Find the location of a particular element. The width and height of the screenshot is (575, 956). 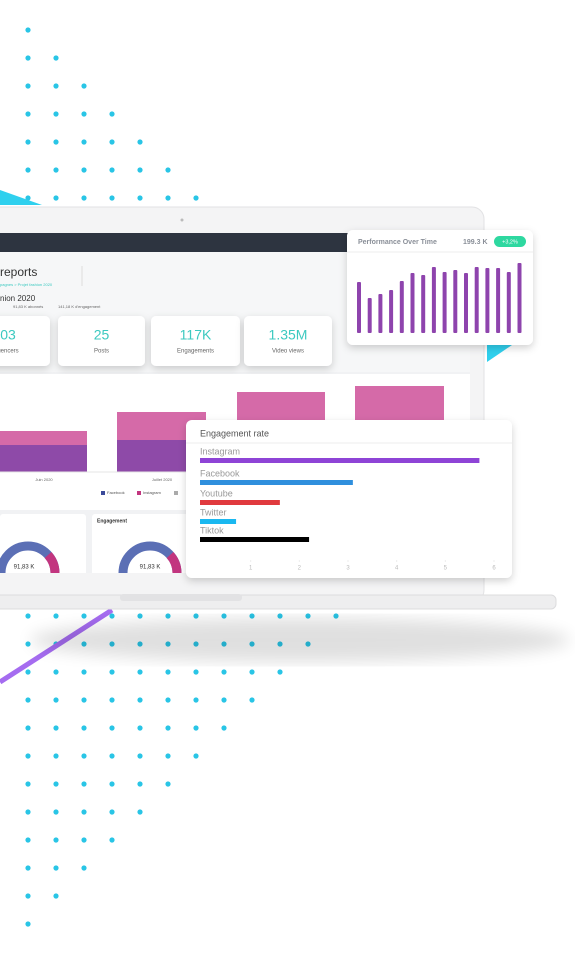

kpi-value: 1.35M is located at coordinates (288, 335).